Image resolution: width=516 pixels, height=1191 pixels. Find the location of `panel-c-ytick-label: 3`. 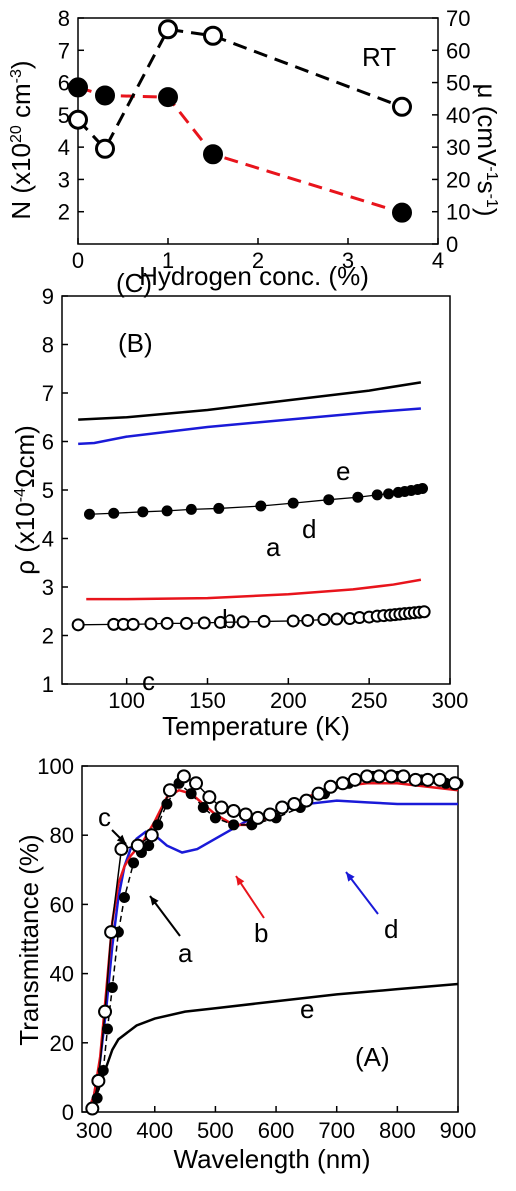

panel-c-ytick-label: 3 is located at coordinates (64, 179).